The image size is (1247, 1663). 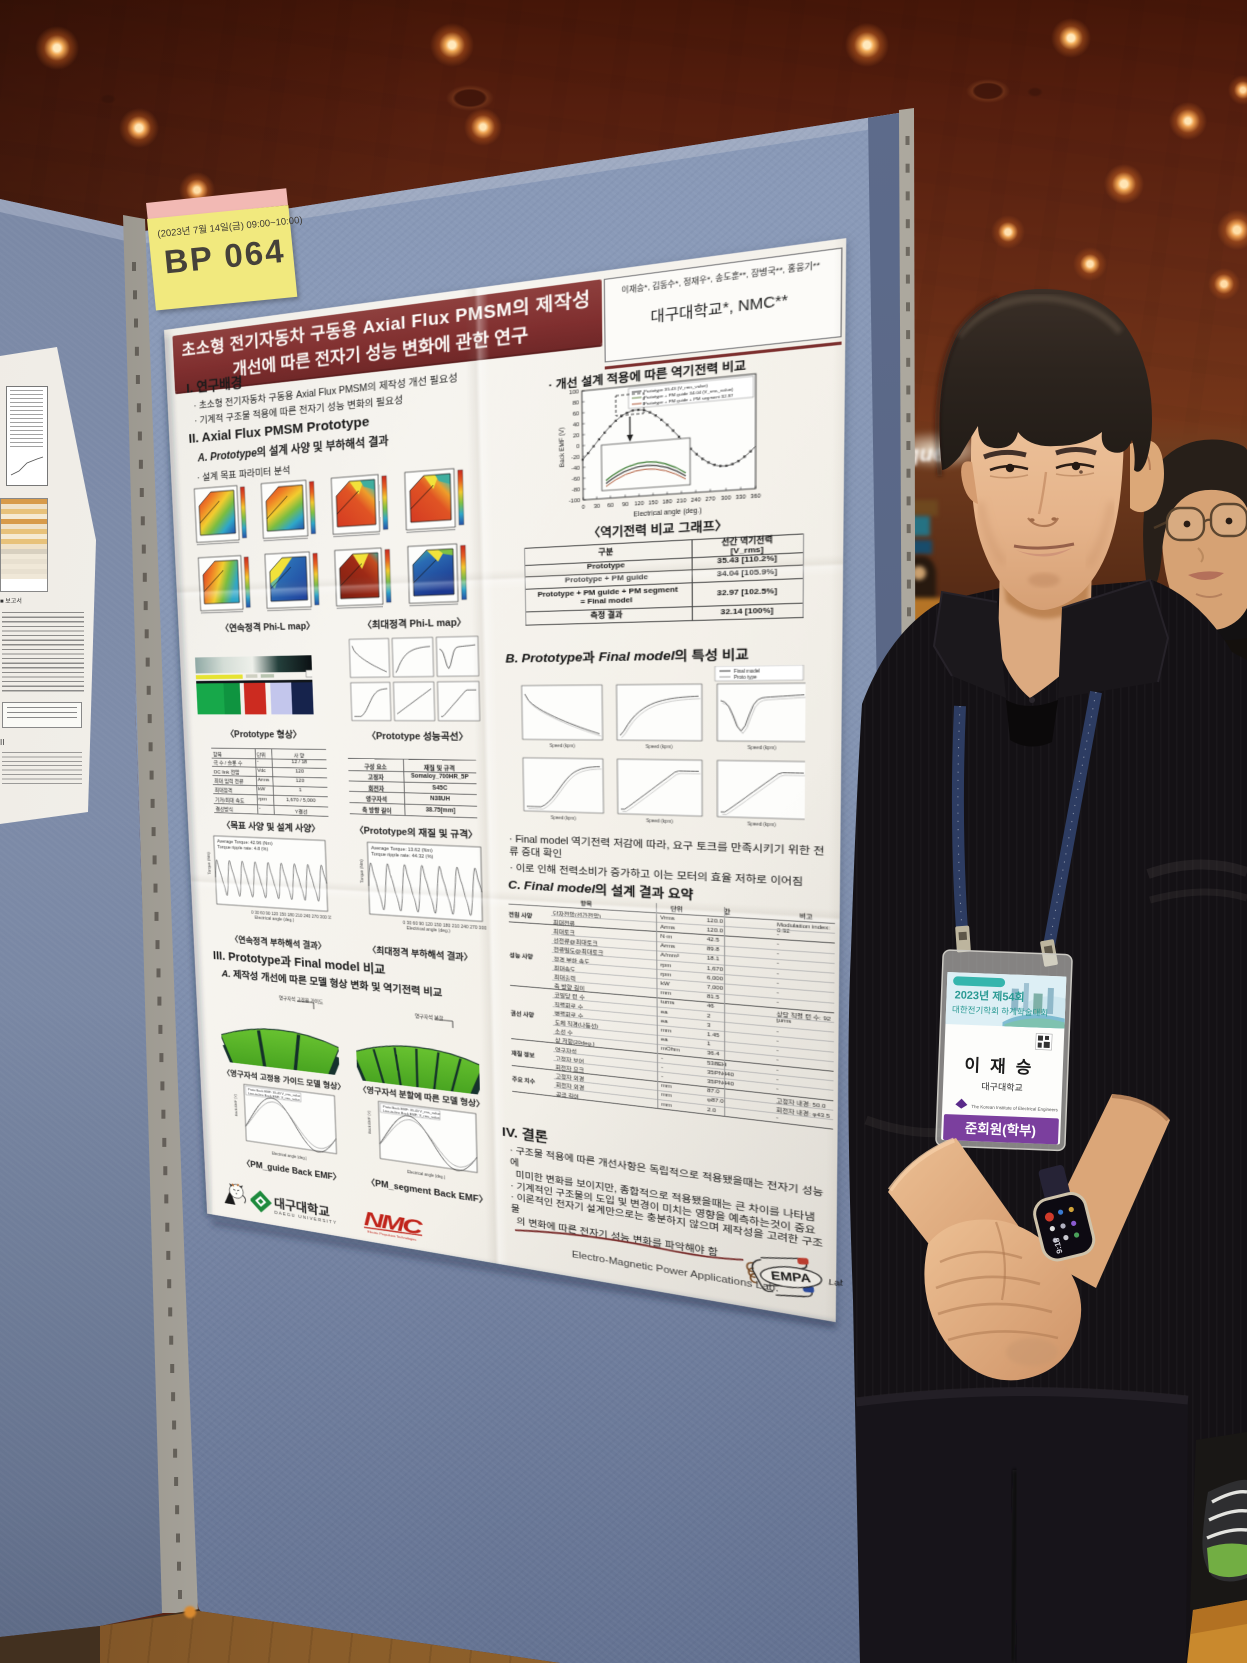 I want to click on svg-text: Lab., so click(x=835, y=1282).